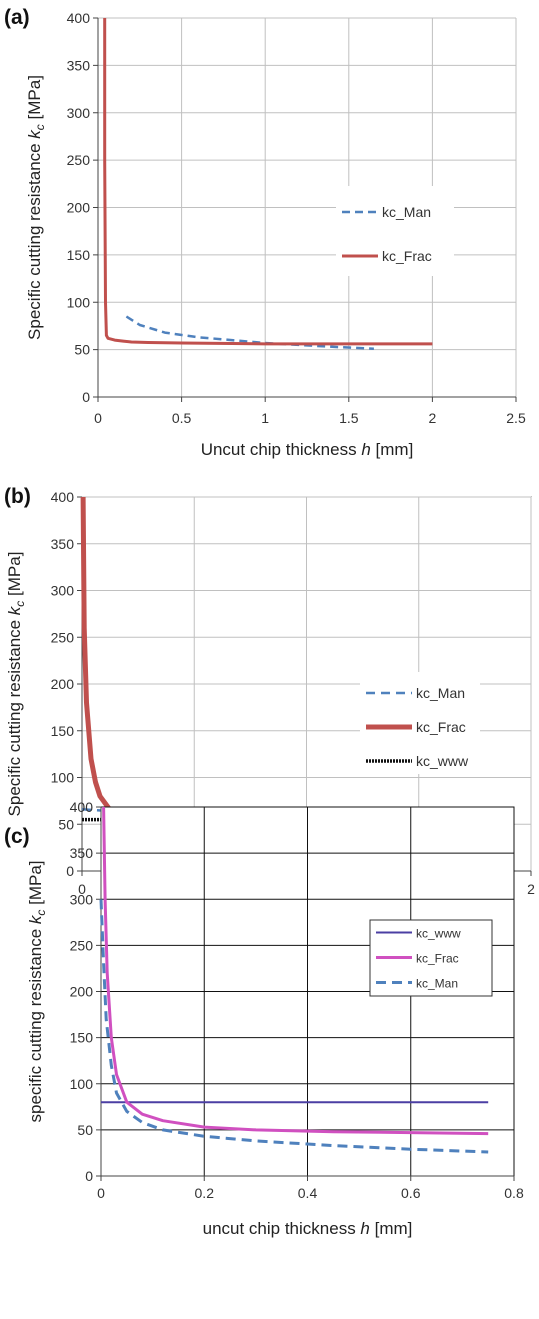 Image resolution: width=539 pixels, height=1319 pixels. What do you see at coordinates (17, 17) in the screenshot?
I see `panel-label: (a)` at bounding box center [17, 17].